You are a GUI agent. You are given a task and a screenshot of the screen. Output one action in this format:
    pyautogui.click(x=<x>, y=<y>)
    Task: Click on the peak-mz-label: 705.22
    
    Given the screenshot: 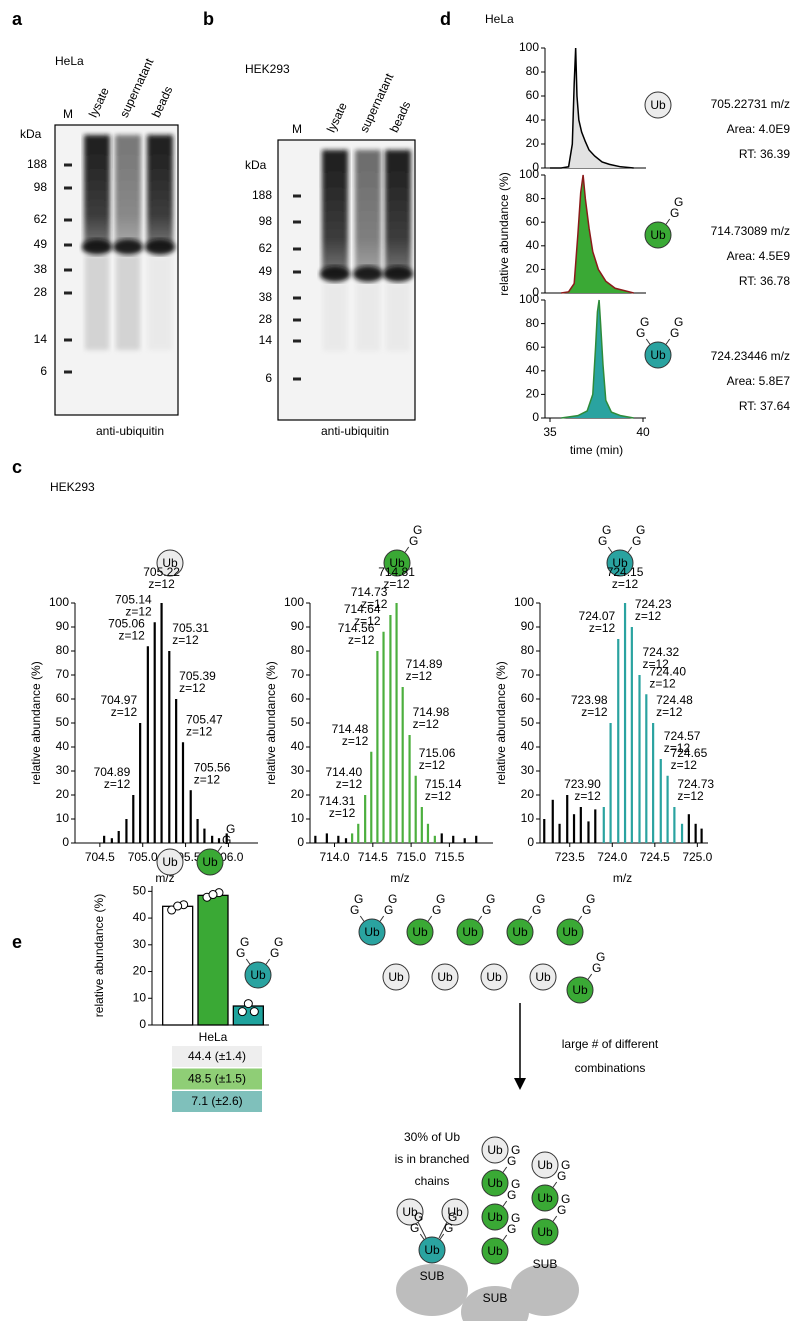 What is the action you would take?
    pyautogui.click(x=161, y=572)
    